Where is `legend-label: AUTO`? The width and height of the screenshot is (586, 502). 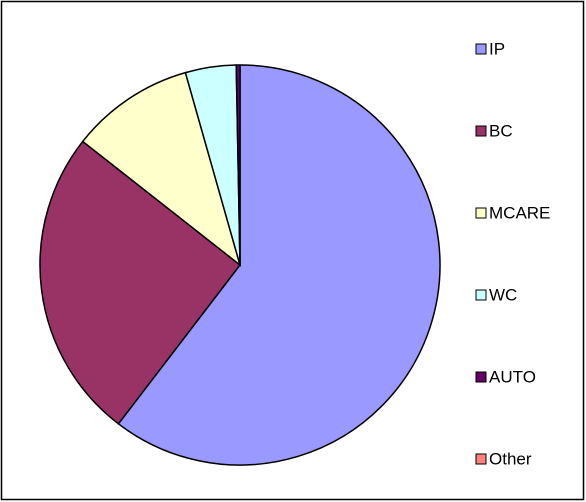
legend-label: AUTO is located at coordinates (512, 376).